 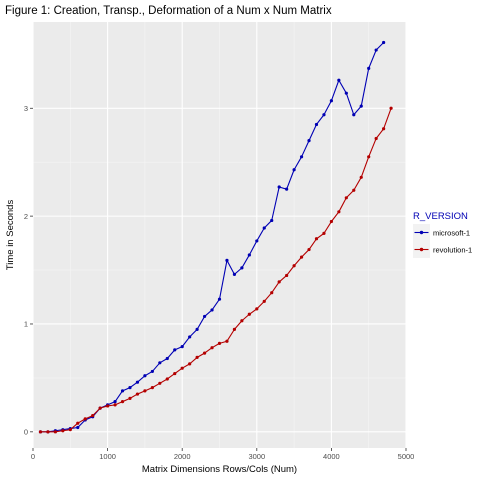 I want to click on legend-label-revolution-1: revolution-1, so click(x=452, y=249).